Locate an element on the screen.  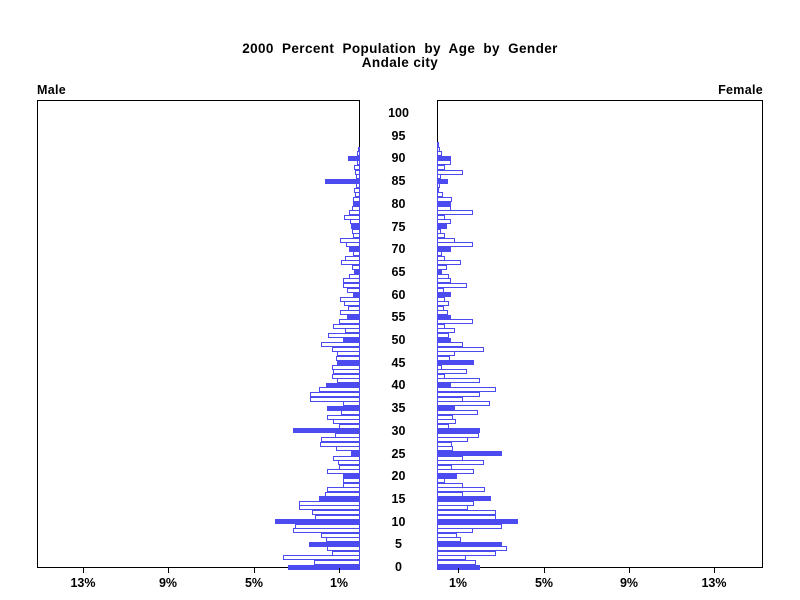
age-tick-95: 95 is located at coordinates (398, 136).